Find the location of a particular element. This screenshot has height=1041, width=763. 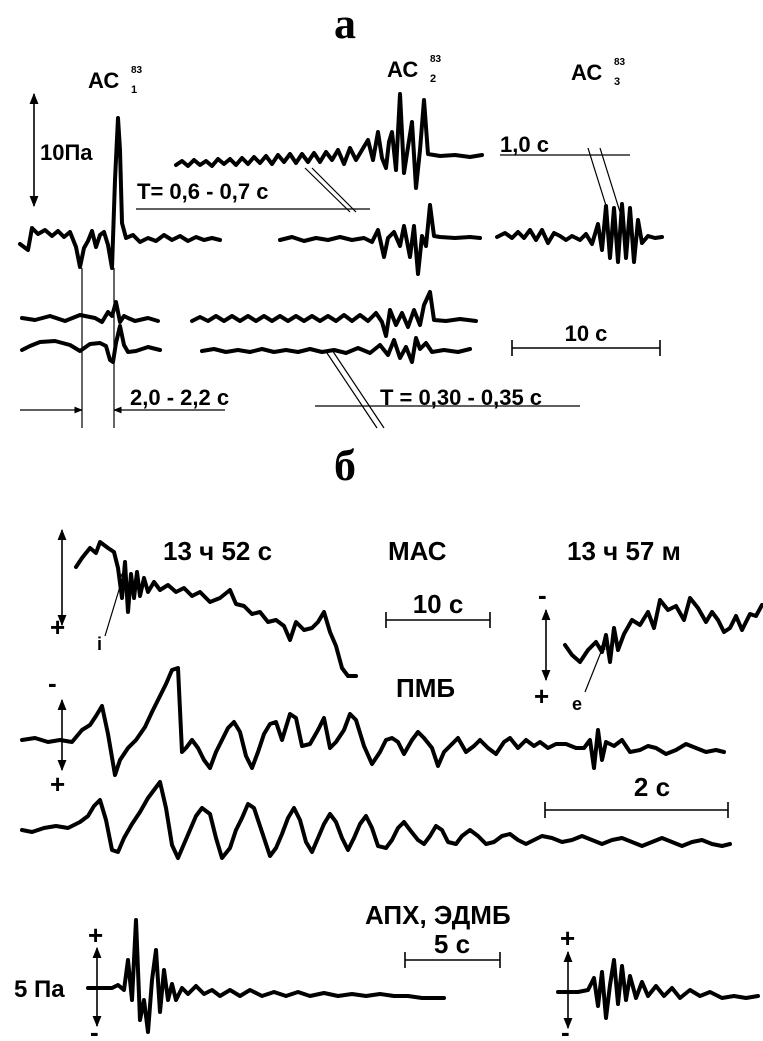

ac1-subscript: 1 is located at coordinates (134, 90).